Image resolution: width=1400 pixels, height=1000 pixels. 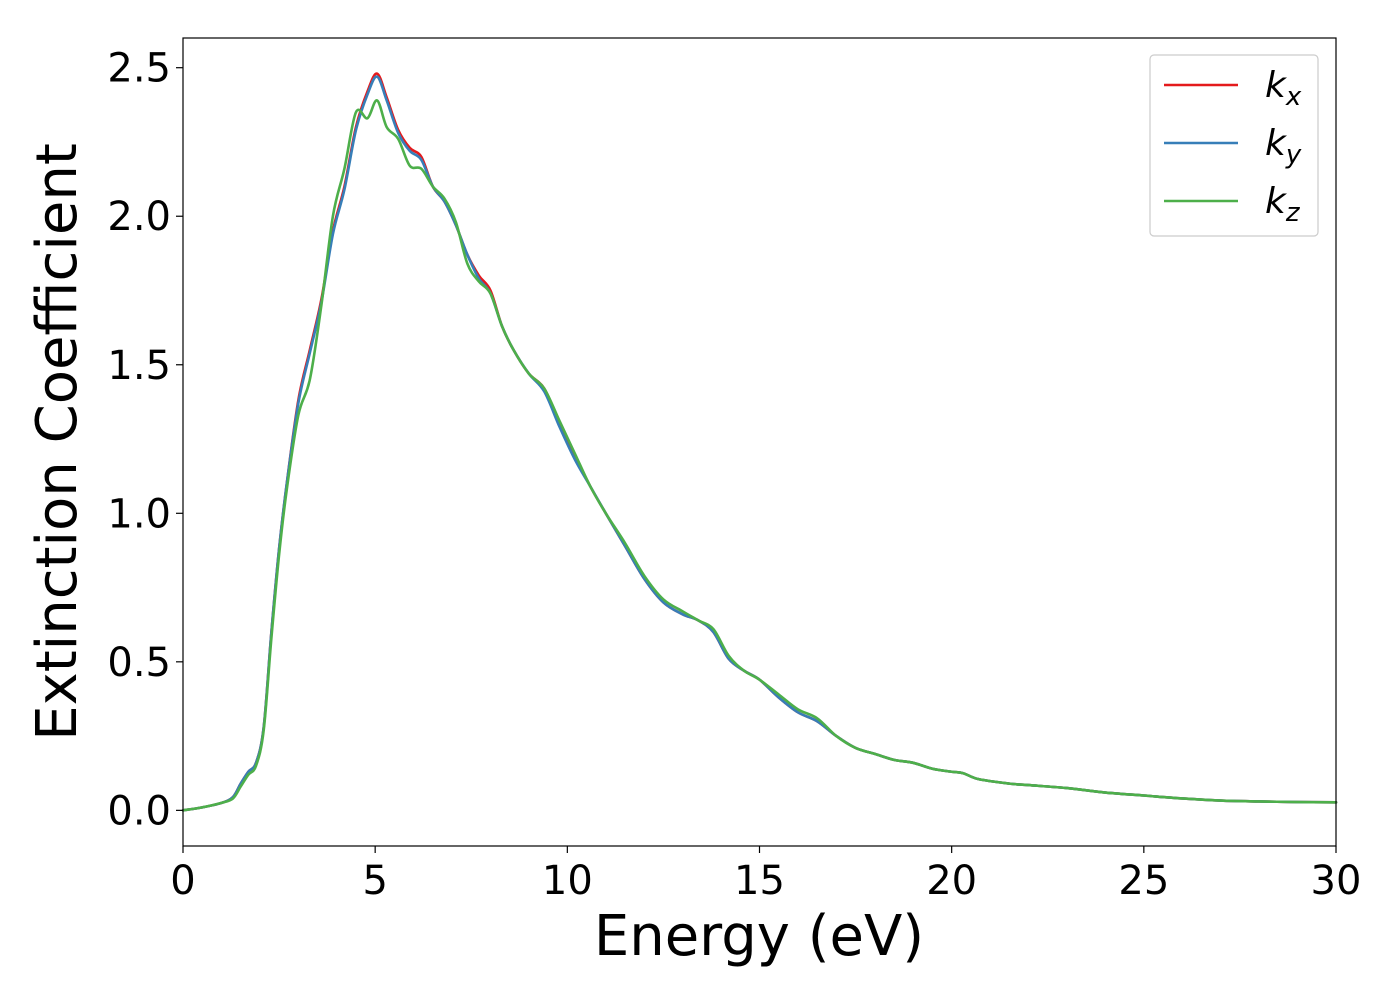 What do you see at coordinates (1283, 146) in the screenshot?
I see `legend-label-ky: ky` at bounding box center [1283, 146].